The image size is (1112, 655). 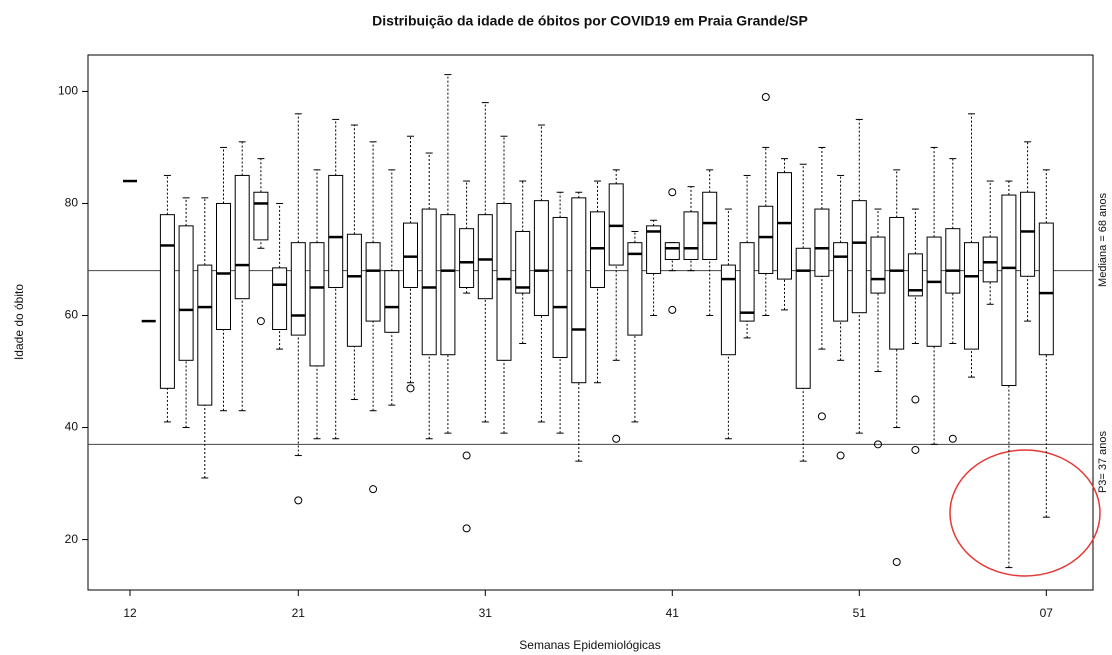 What do you see at coordinates (860, 613) in the screenshot?
I see `x-tick-label: 51` at bounding box center [860, 613].